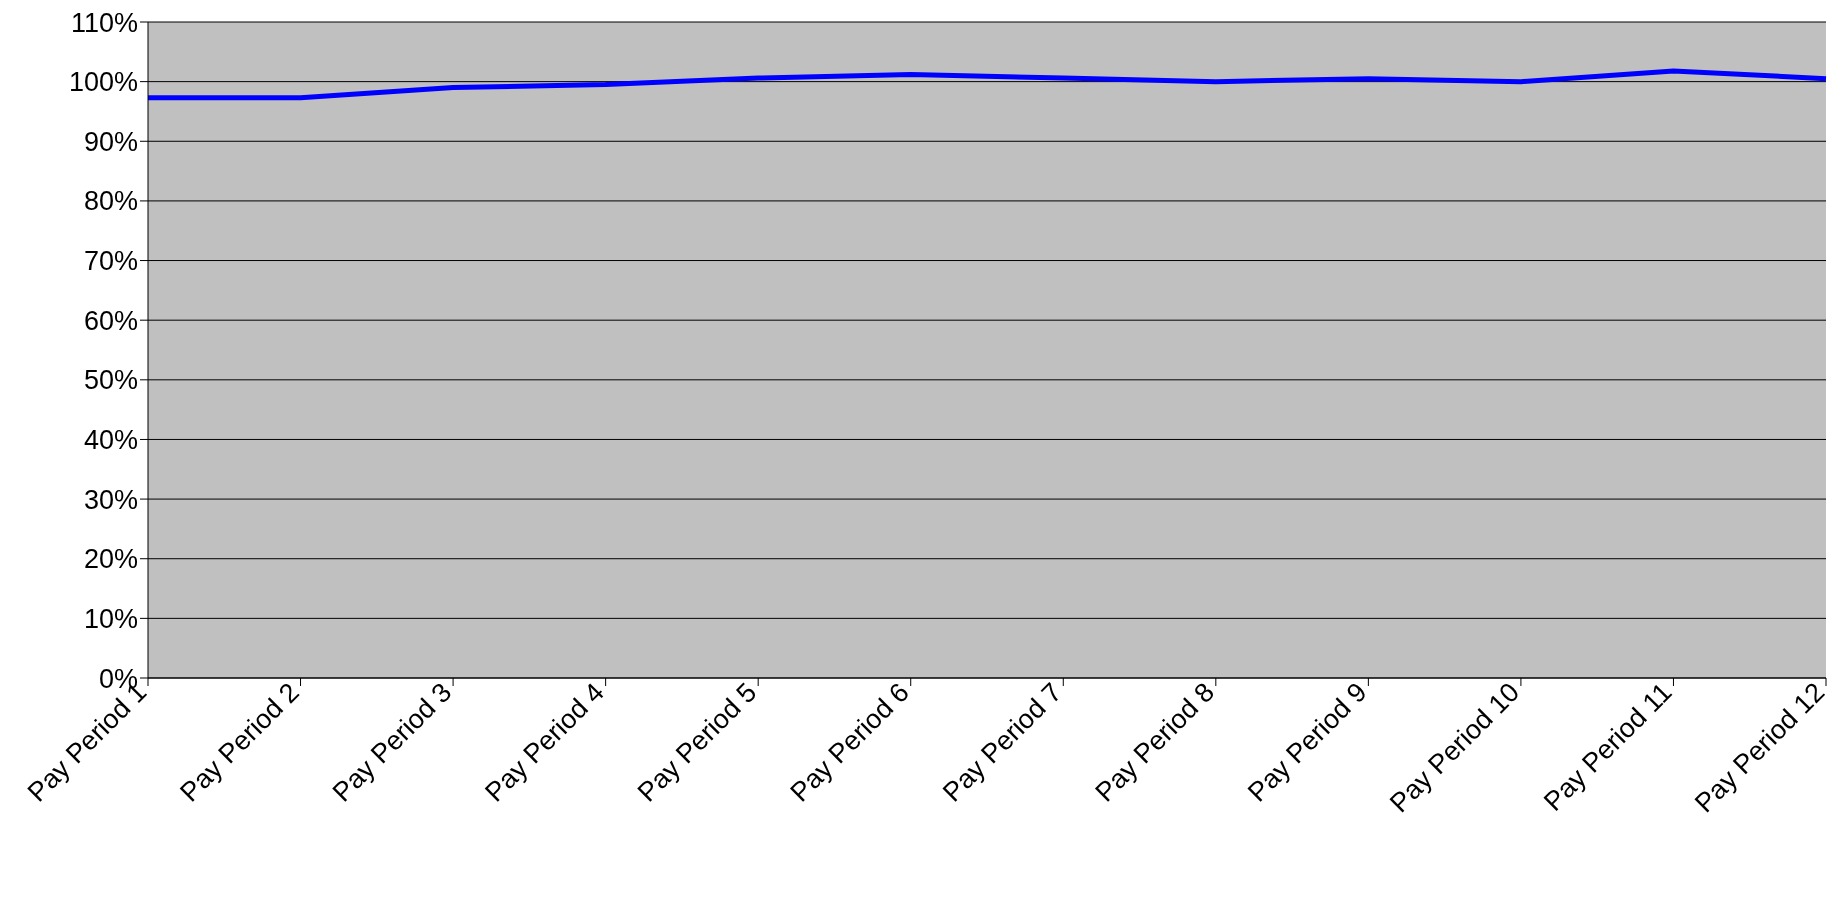  I want to click on y-tick-label: 80%, so click(110, 201).